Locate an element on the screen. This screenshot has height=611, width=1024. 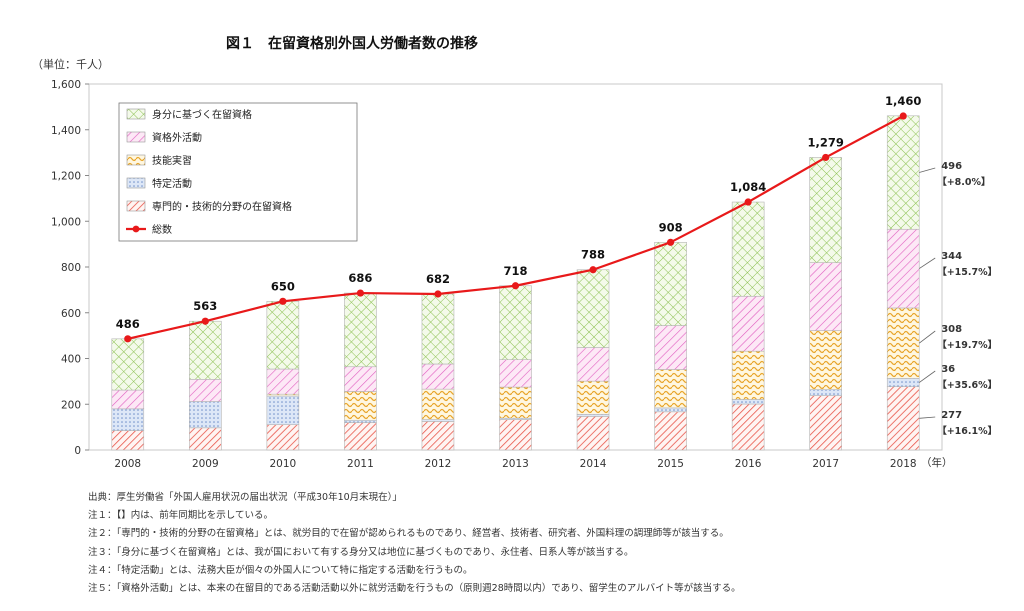
total-label: 718 is located at coordinates (515, 271).